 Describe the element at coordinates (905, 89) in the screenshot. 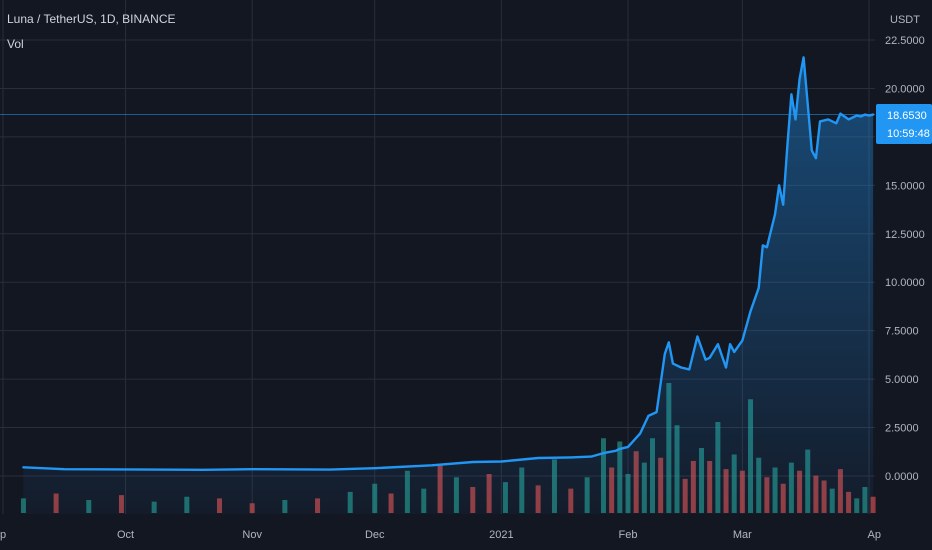

I see `y-tick-label: 20.0000` at that location.